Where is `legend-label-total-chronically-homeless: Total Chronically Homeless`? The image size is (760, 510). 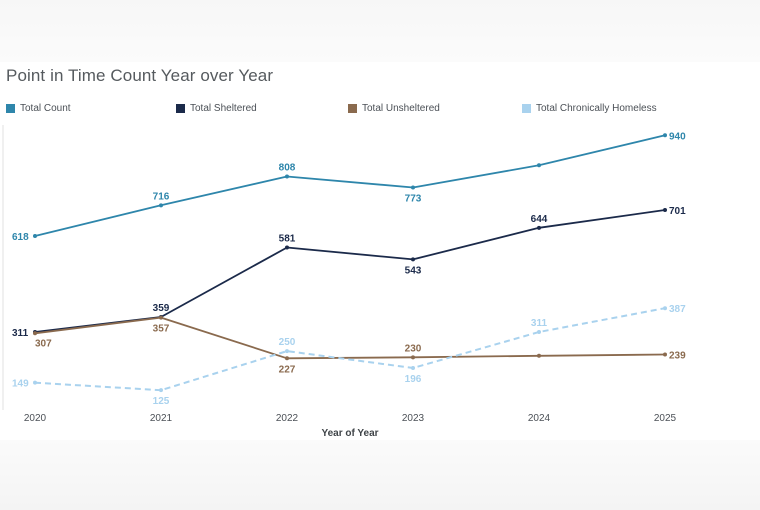
legend-label-total-chronically-homeless: Total Chronically Homeless is located at coordinates (596, 108).